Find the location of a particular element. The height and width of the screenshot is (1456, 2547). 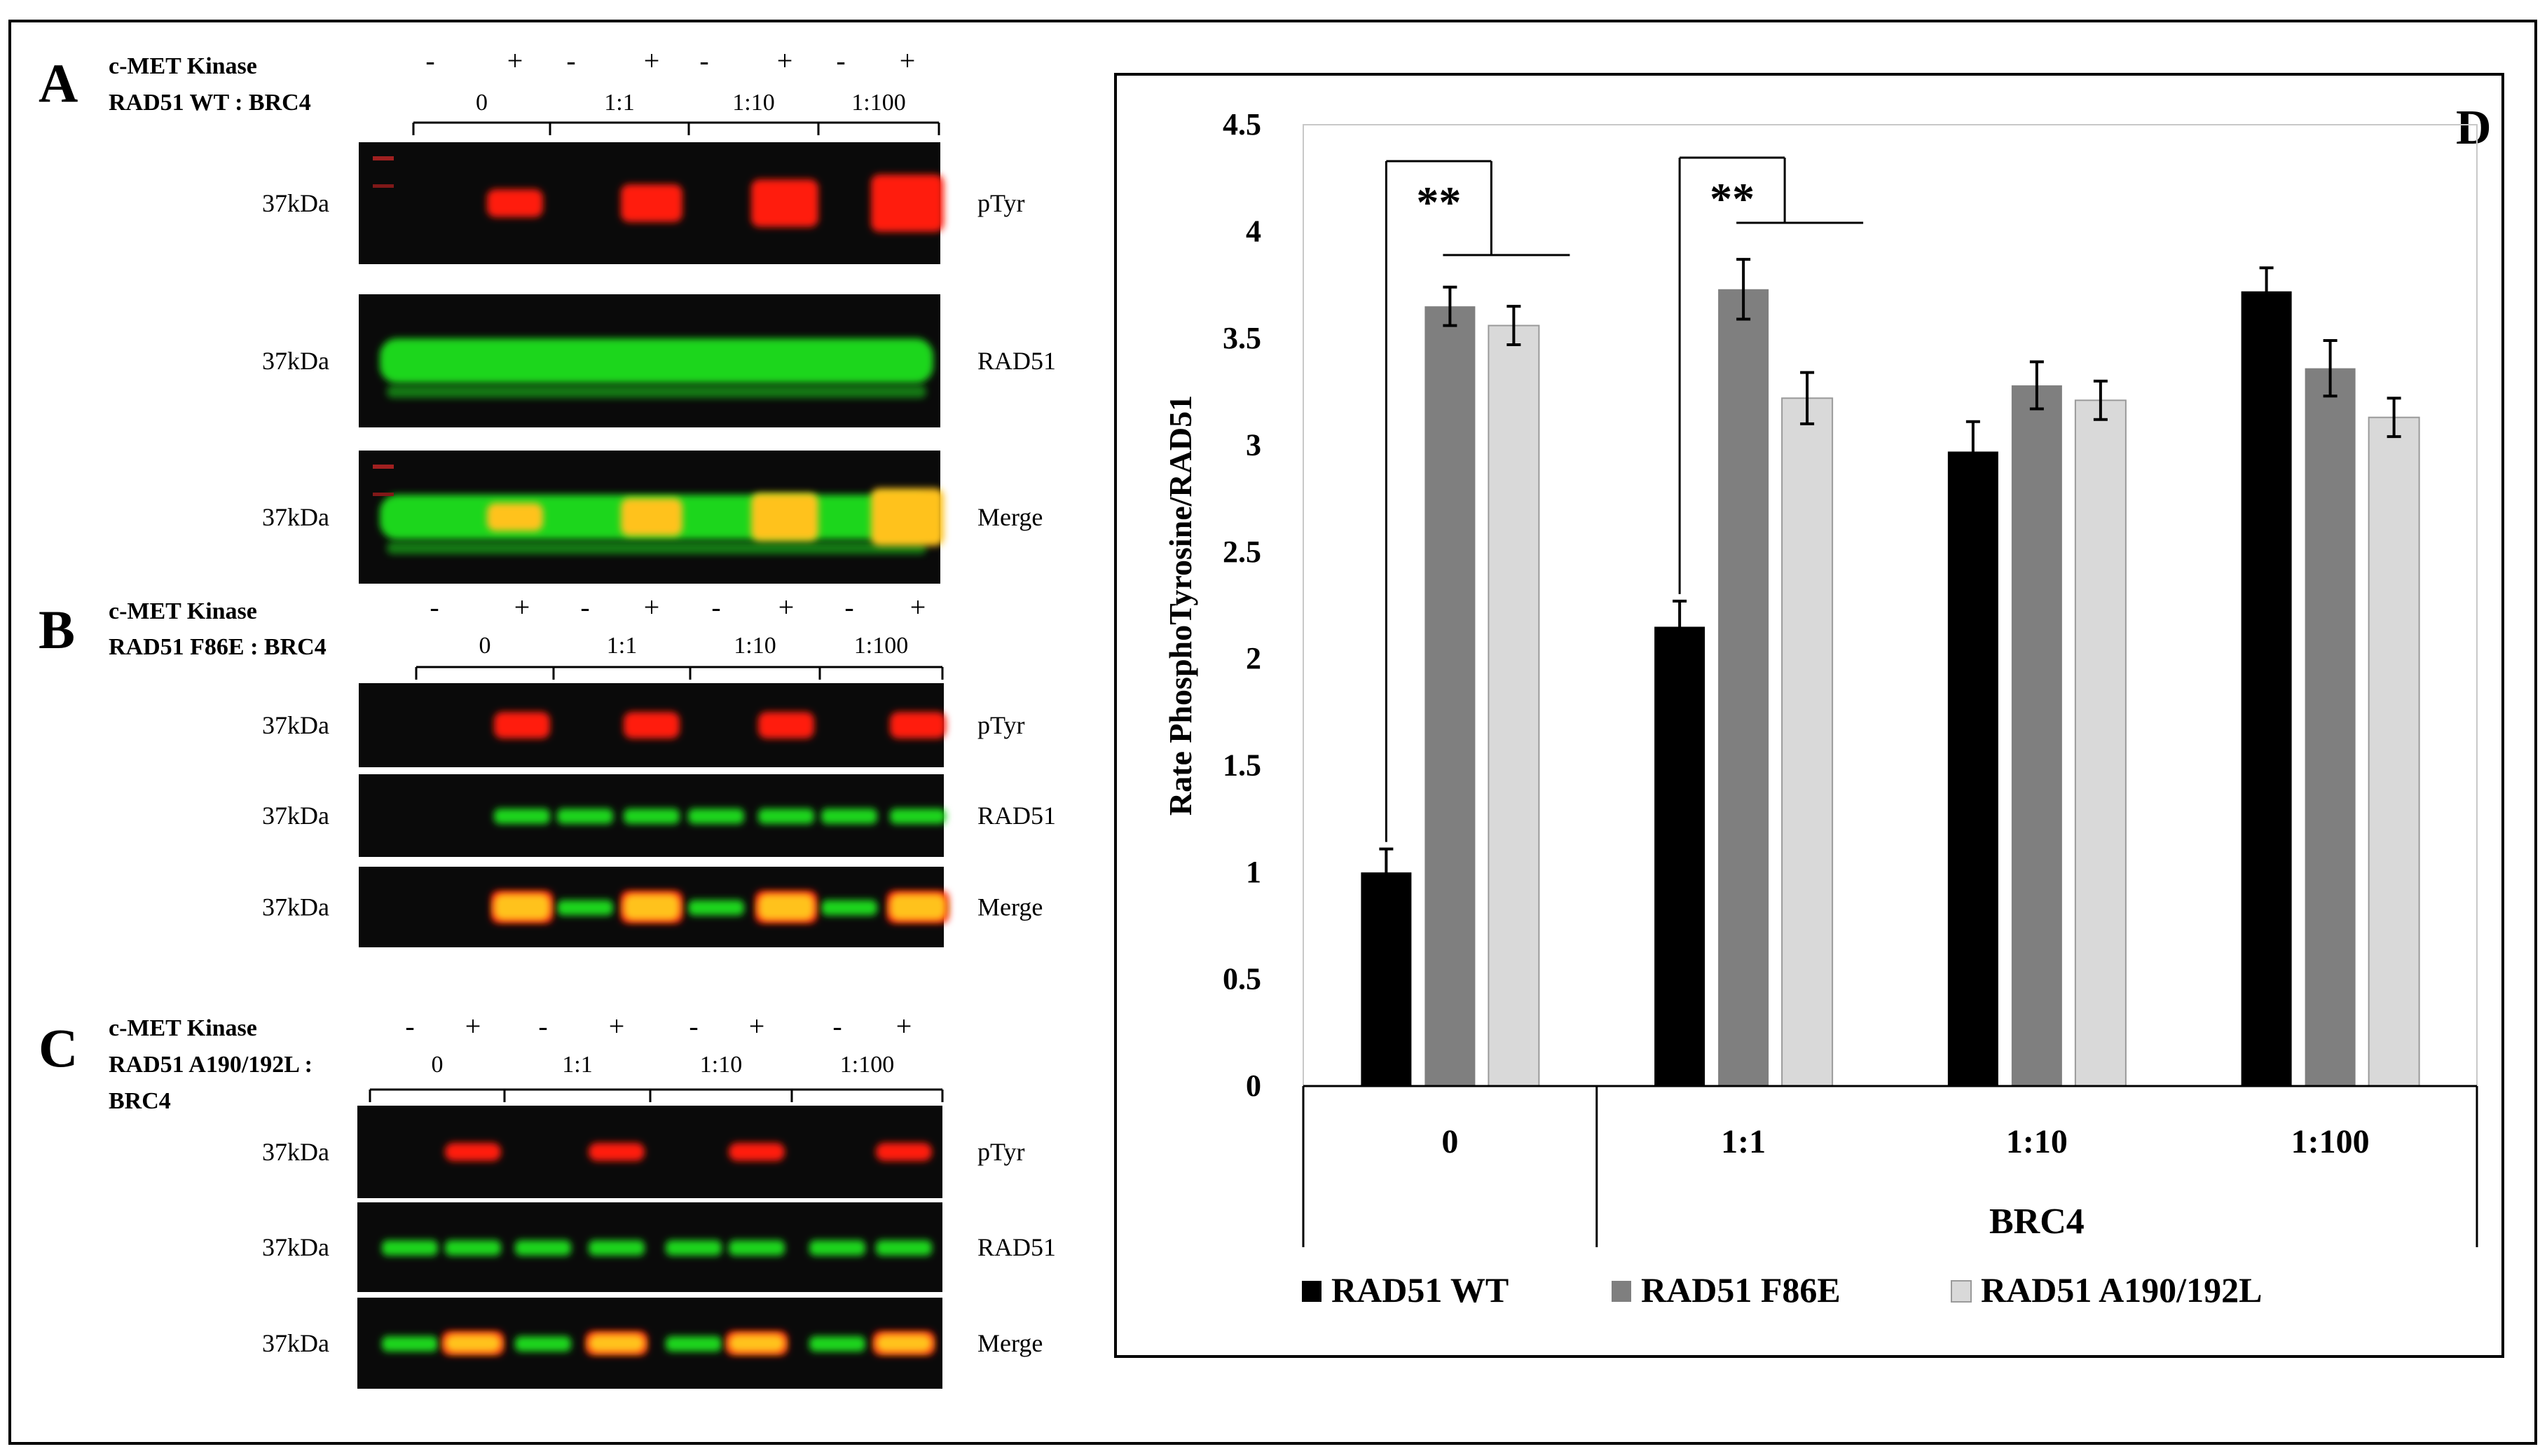

panel-letter: B is located at coordinates (57, 629).